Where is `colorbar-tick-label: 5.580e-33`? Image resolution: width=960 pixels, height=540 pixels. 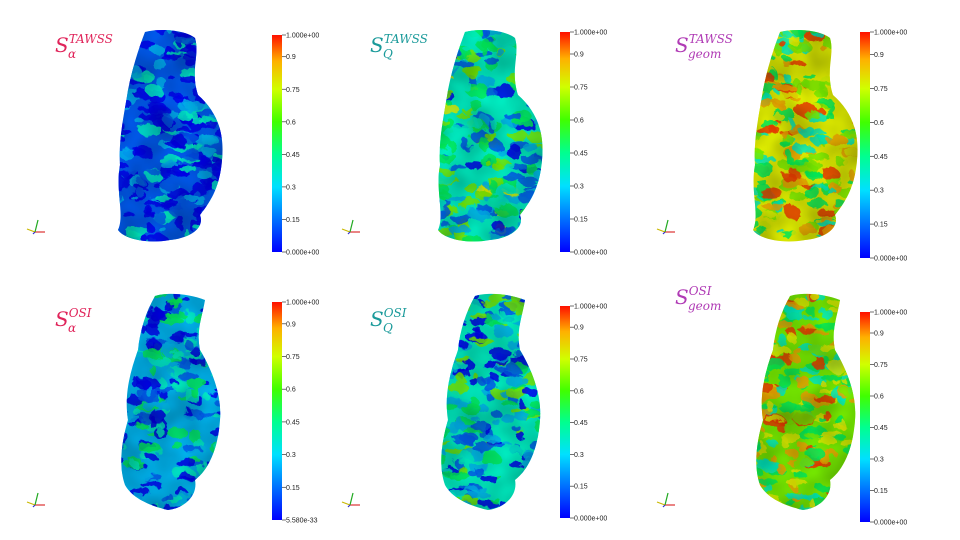 colorbar-tick-label: 5.580e-33 is located at coordinates (302, 521).